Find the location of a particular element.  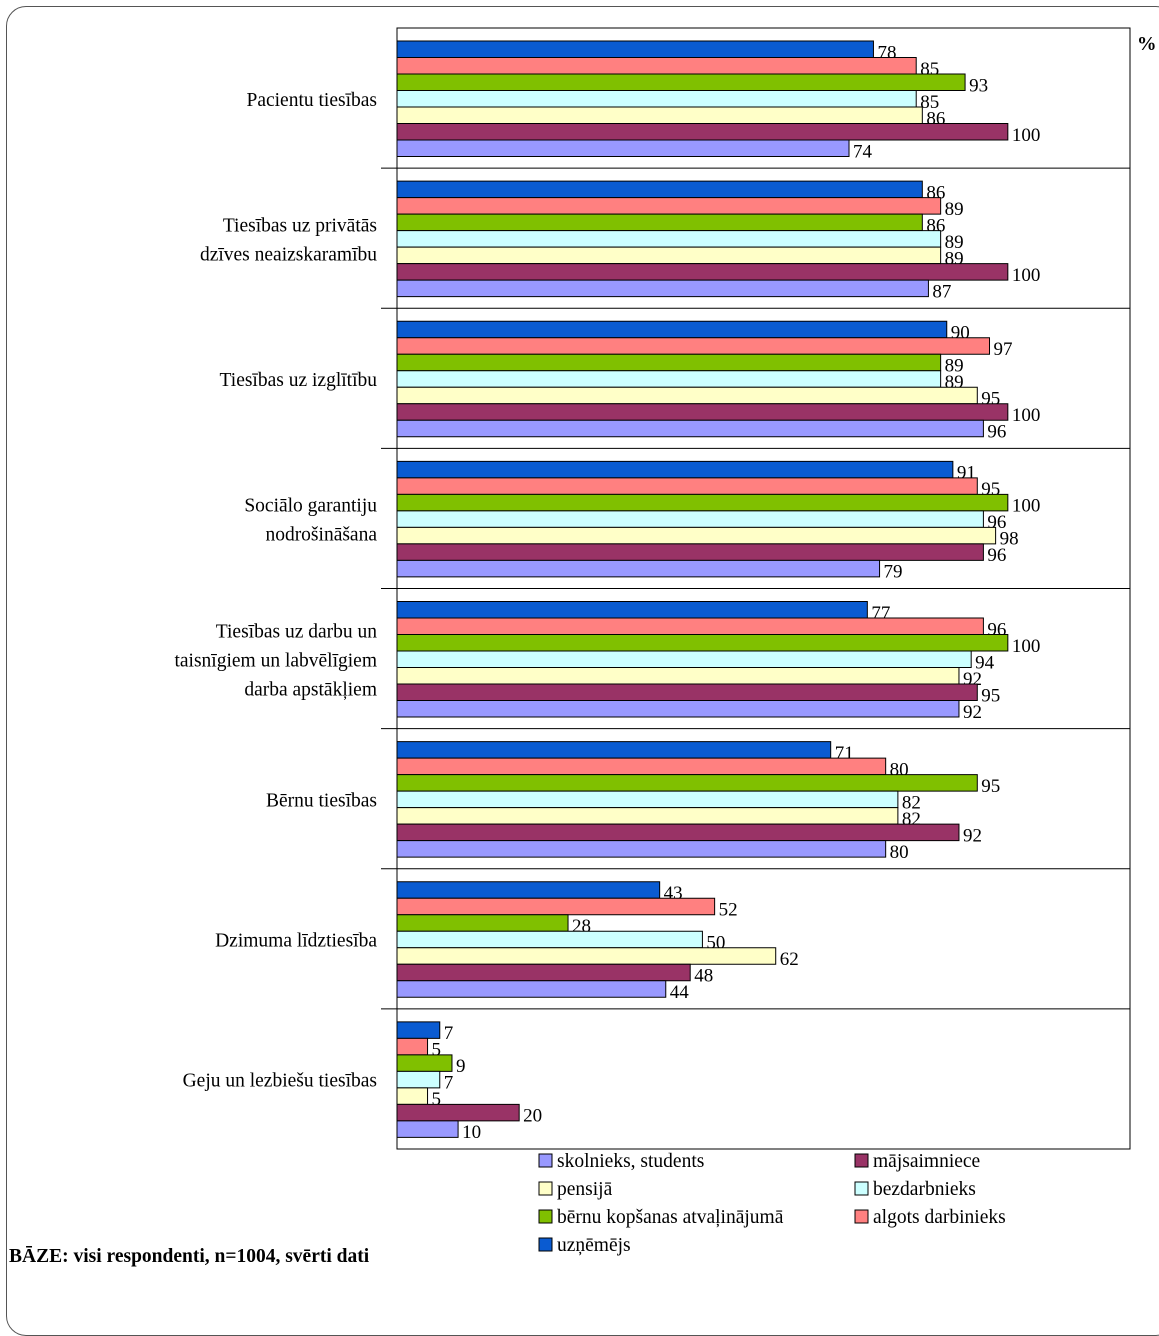

category-label: Geju un lezbiešu tiesības is located at coordinates (280, 1081).